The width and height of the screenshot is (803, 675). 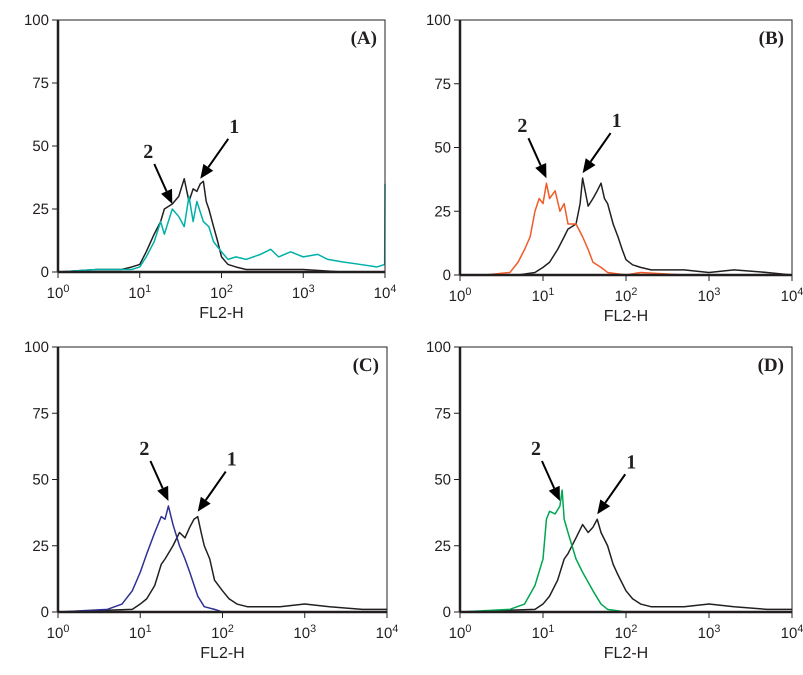 I want to click on annotation: (C), so click(x=365, y=365).